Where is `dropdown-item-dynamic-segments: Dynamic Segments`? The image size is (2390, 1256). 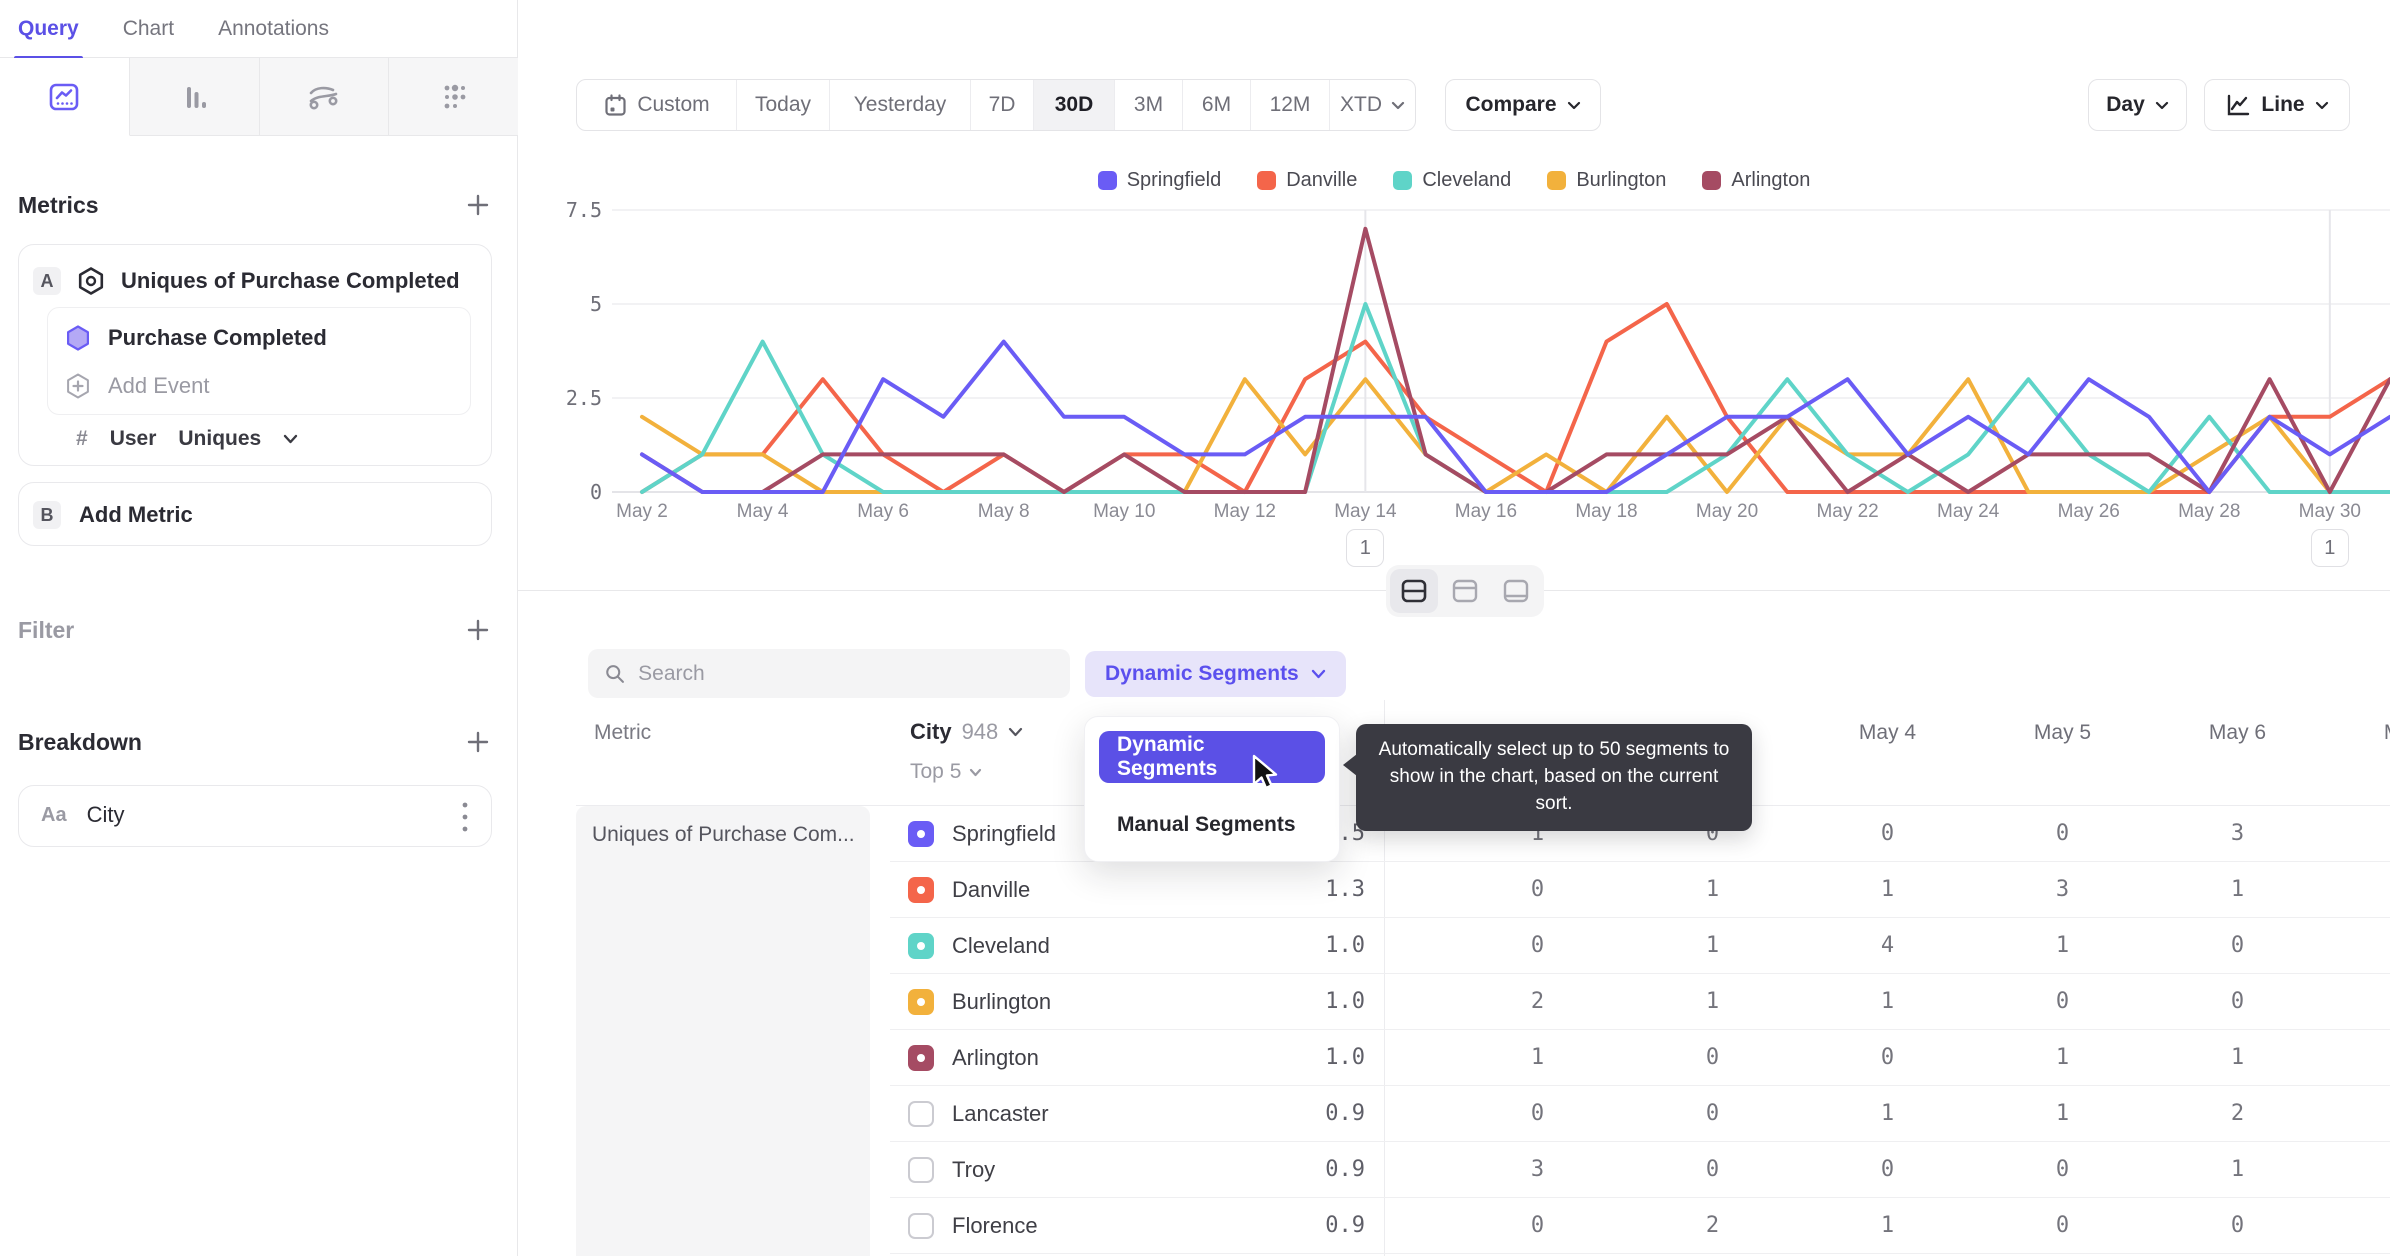 dropdown-item-dynamic-segments: Dynamic Segments is located at coordinates (1212, 757).